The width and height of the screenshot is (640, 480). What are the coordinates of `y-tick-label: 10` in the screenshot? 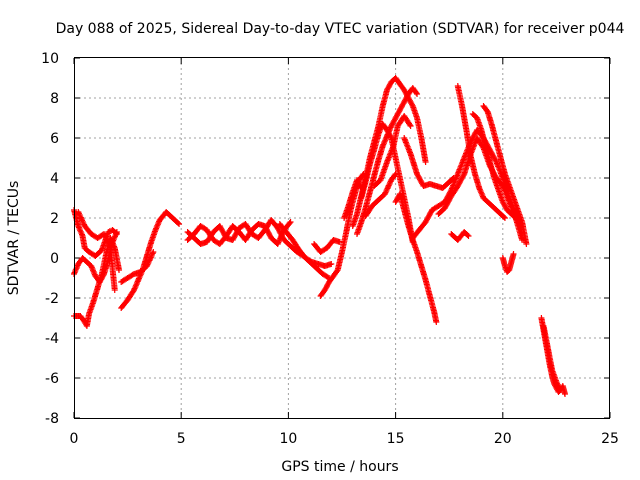 It's located at (50, 59).